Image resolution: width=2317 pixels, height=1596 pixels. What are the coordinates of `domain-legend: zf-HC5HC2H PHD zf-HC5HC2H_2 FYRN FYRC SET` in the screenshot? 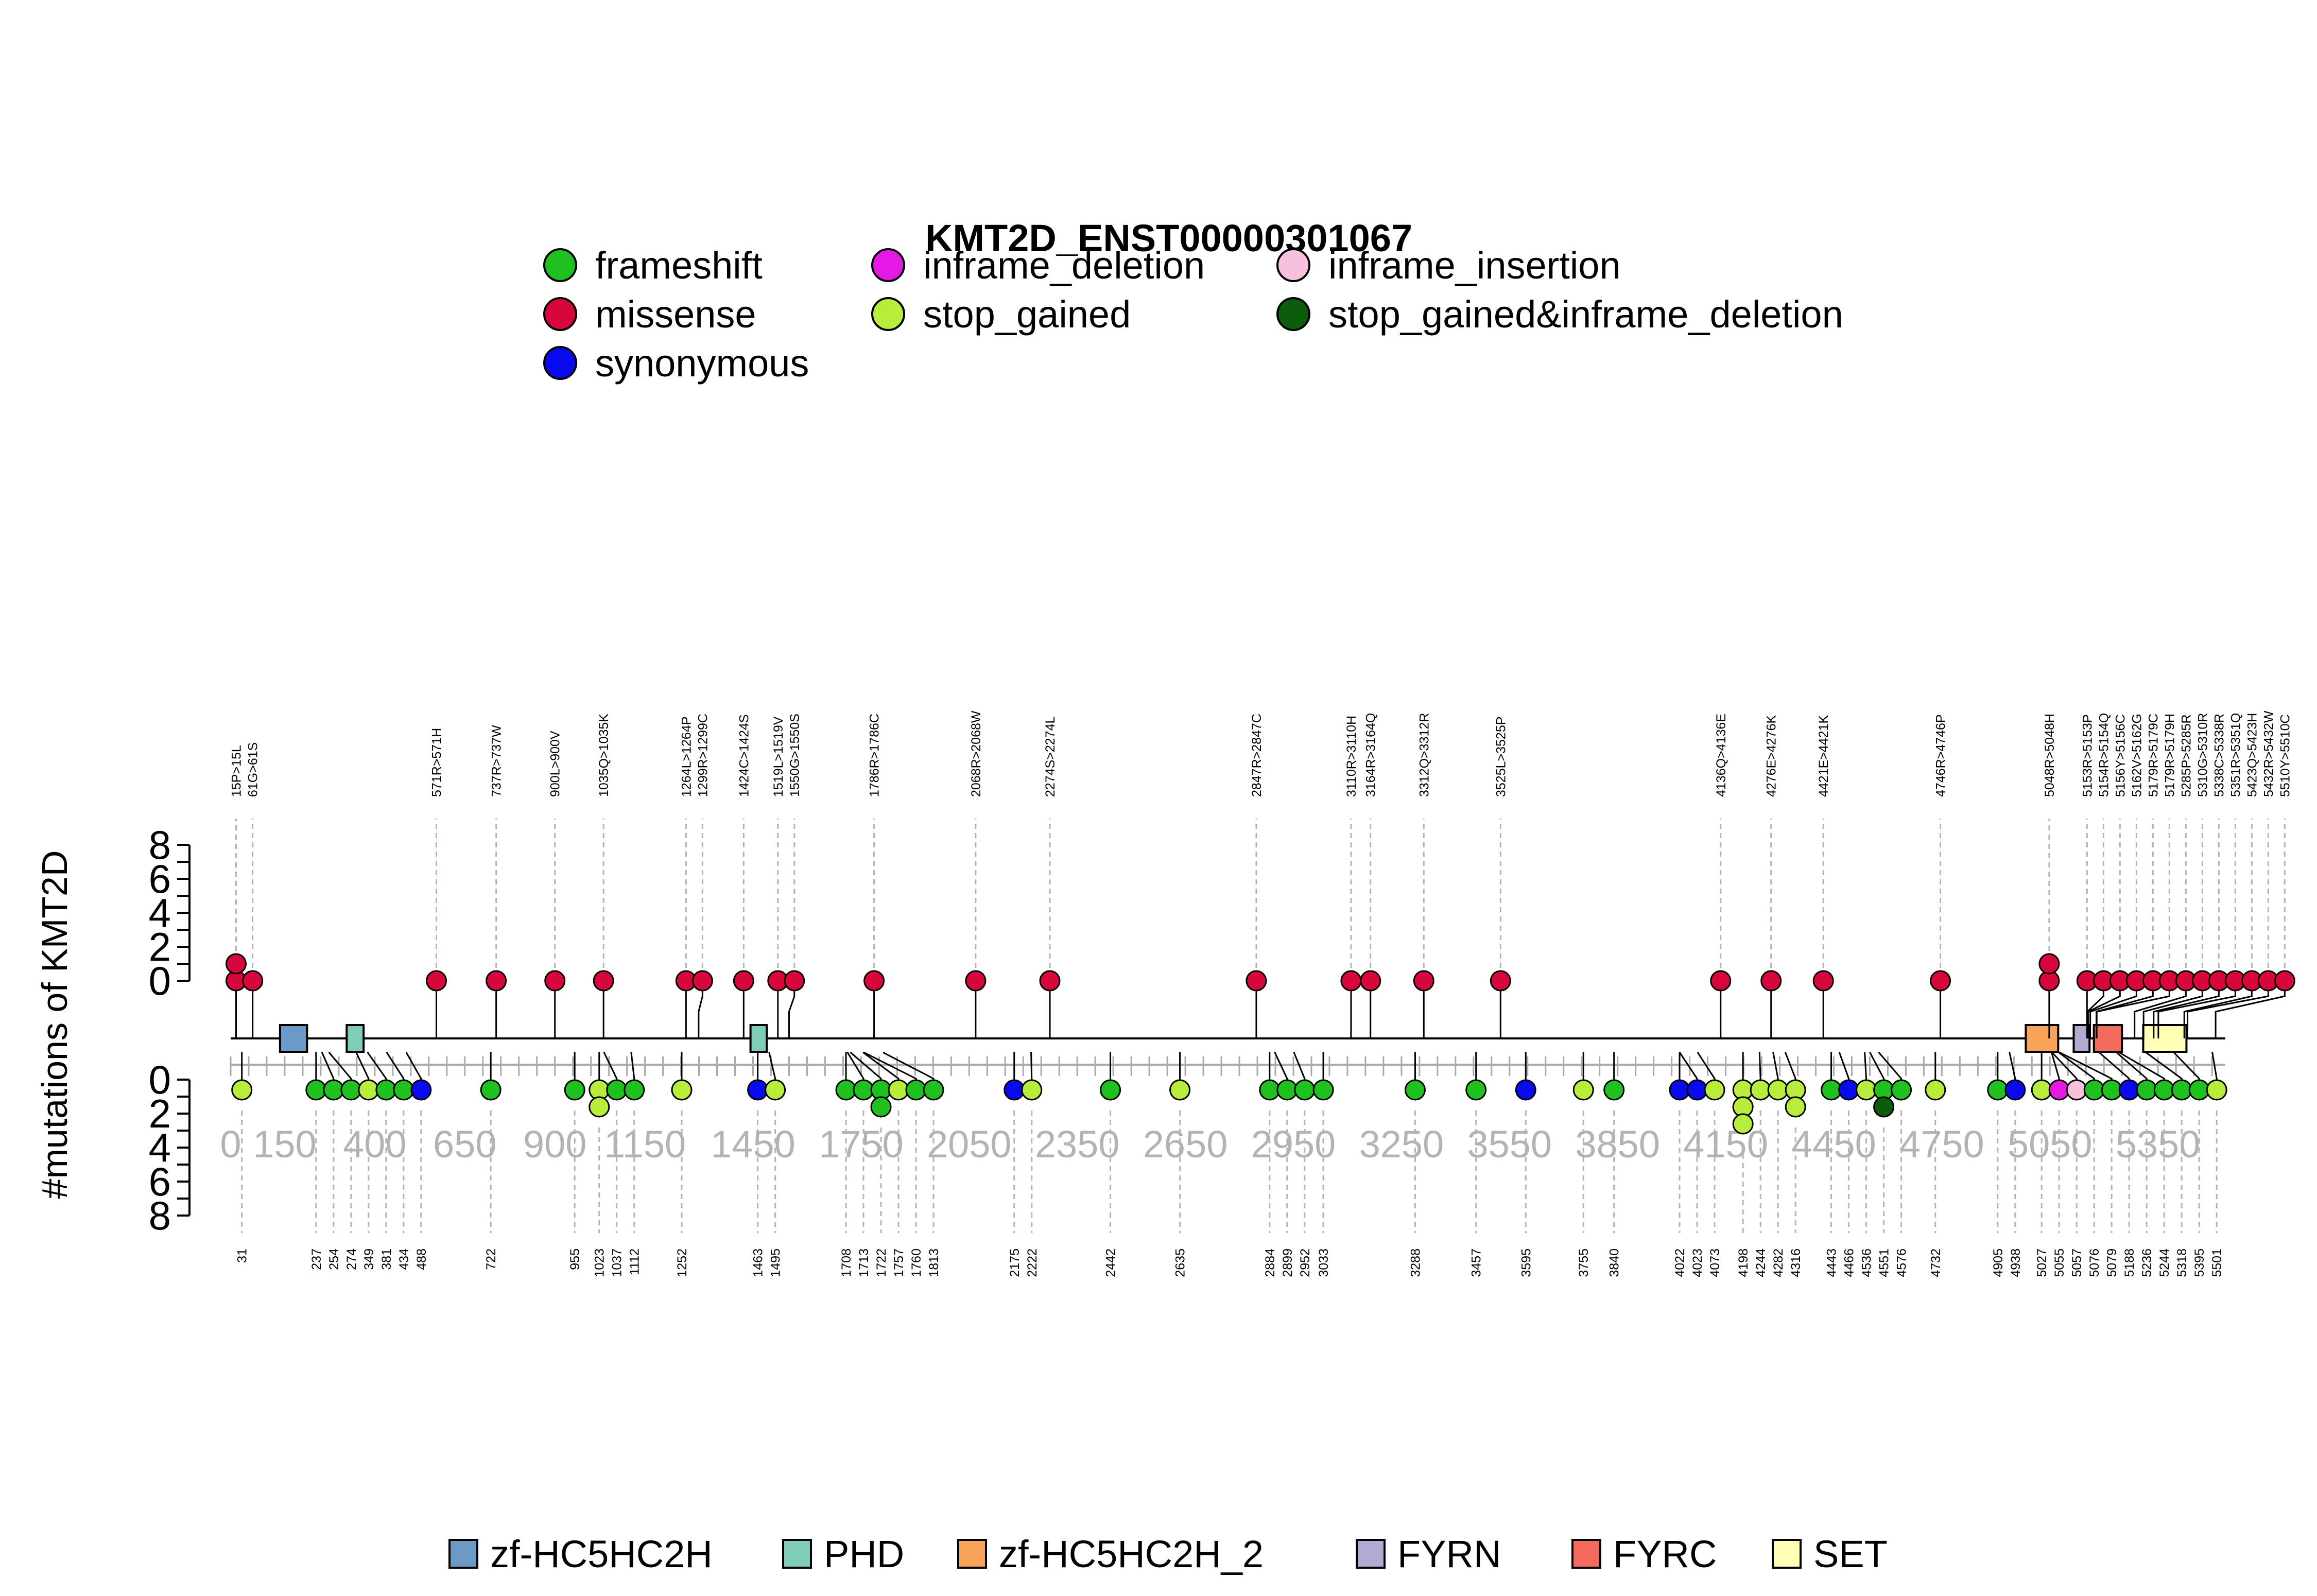 It's located at (1168, 1554).